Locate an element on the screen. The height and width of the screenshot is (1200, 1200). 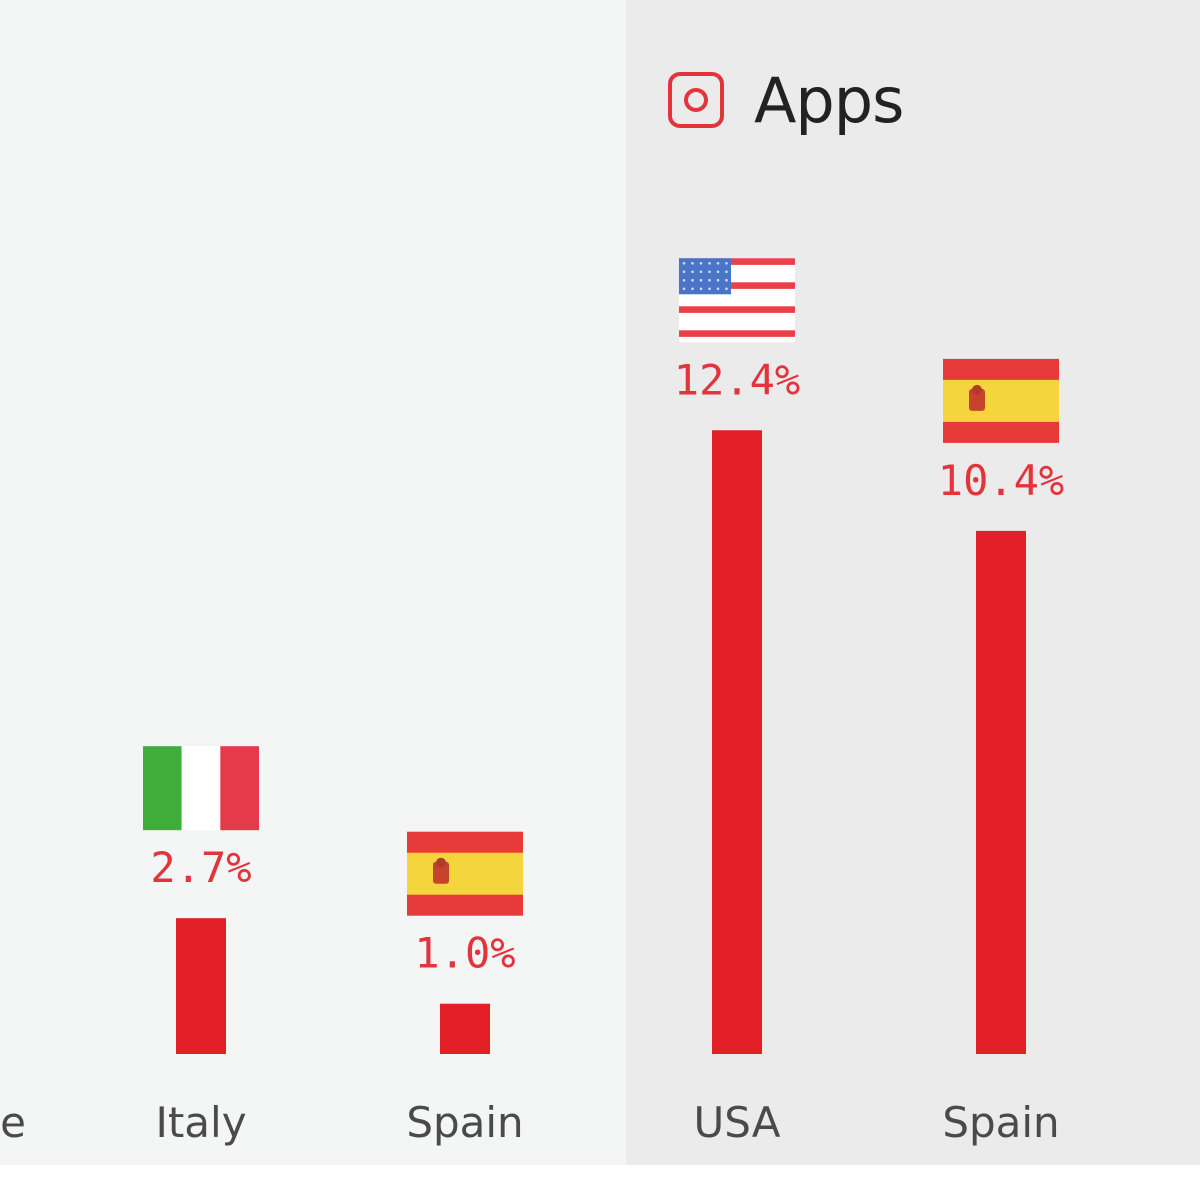
apps-value-label-0: 12.4% is located at coordinates (737, 379).